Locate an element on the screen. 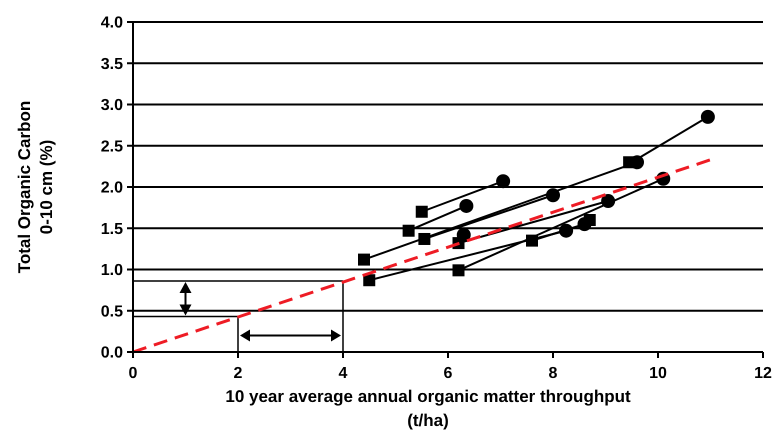 The height and width of the screenshot is (448, 773). x-tick-label: 12 is located at coordinates (763, 373).